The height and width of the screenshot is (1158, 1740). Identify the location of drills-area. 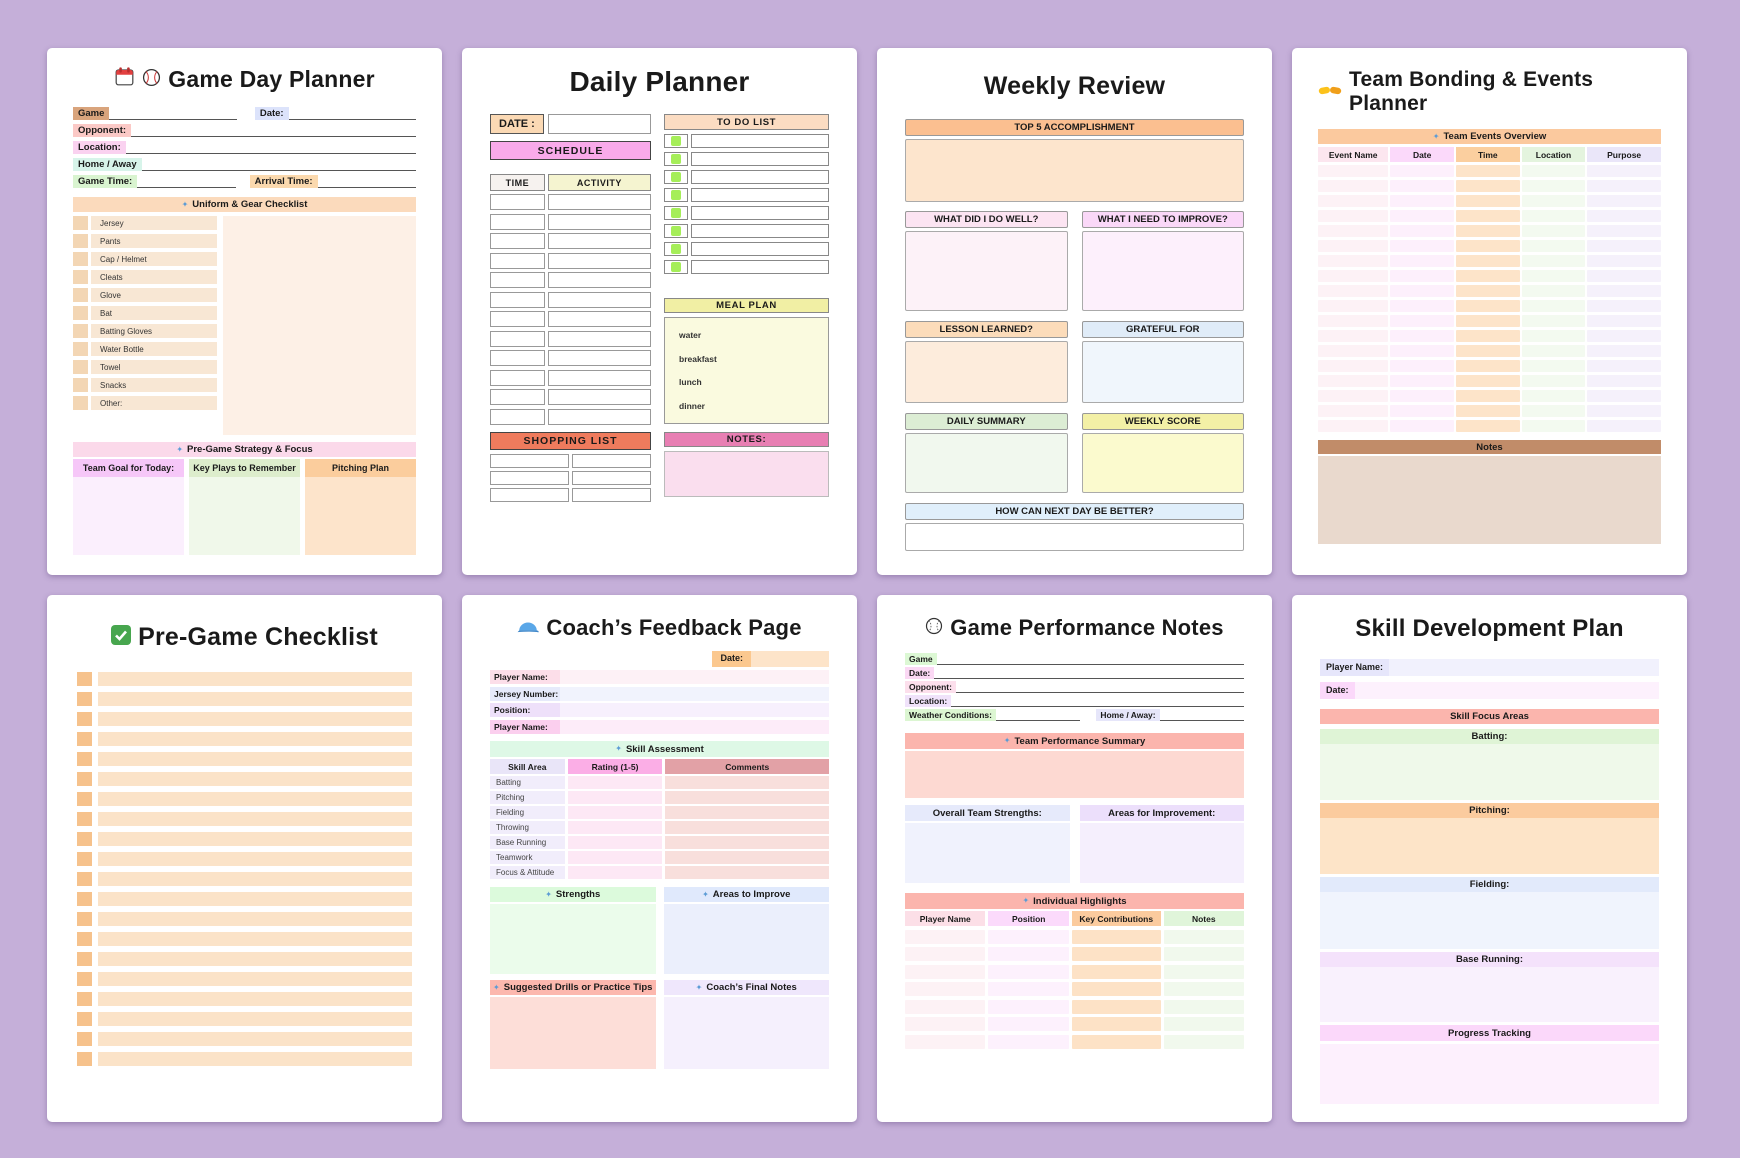
(573, 1033).